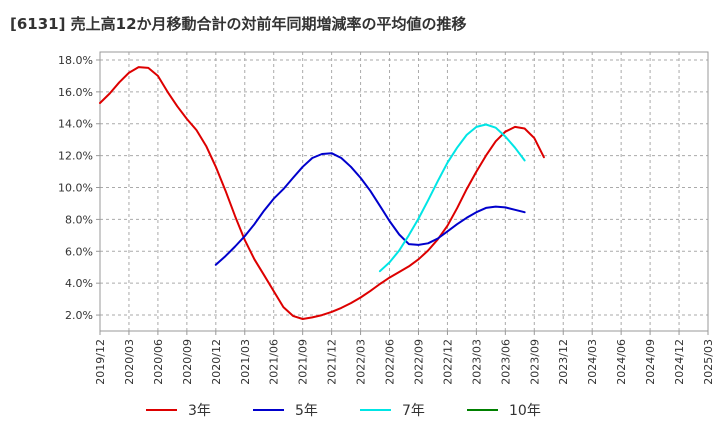 This screenshot has width=720, height=440. Describe the element at coordinates (100, 362) in the screenshot. I see `x-tick-label: 2019/12` at that location.